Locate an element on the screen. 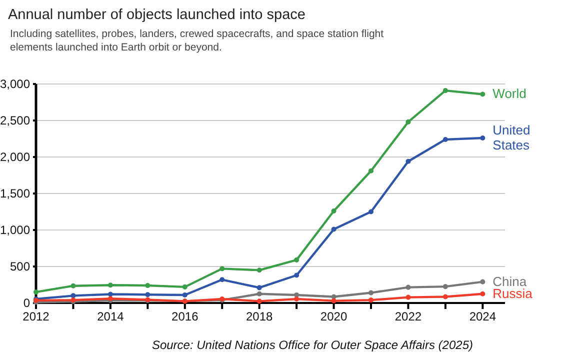 This screenshot has height=361, width=578. source-note: Source: United Nations Office for Outer Space Affairs (2025) is located at coordinates (312, 345).